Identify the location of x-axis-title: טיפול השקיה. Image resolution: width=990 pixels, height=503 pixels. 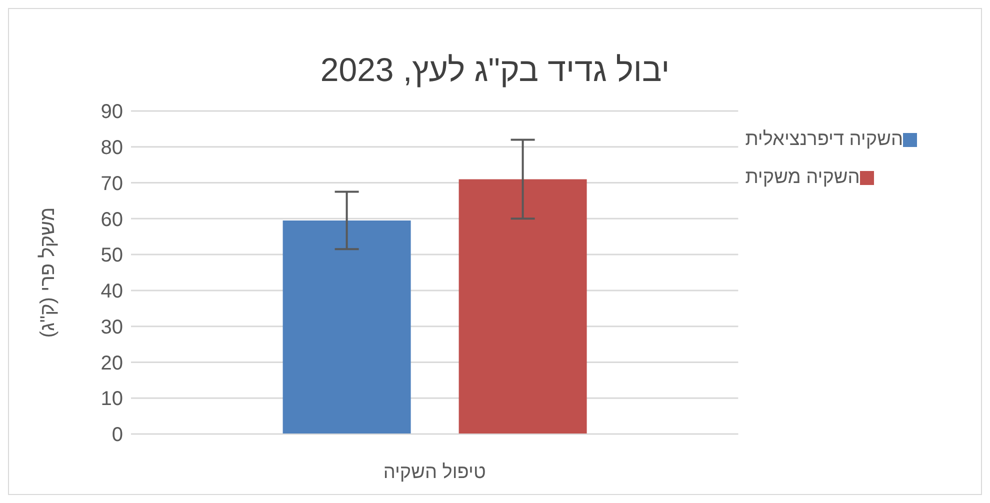
(434, 472).